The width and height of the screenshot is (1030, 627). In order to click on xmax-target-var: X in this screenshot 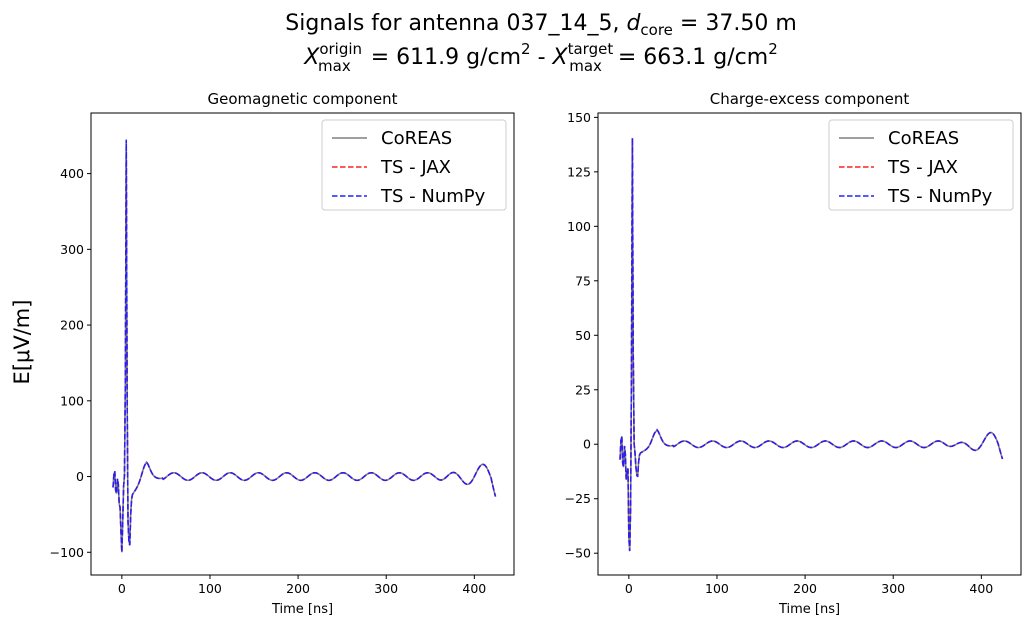, I will do `click(560, 57)`.